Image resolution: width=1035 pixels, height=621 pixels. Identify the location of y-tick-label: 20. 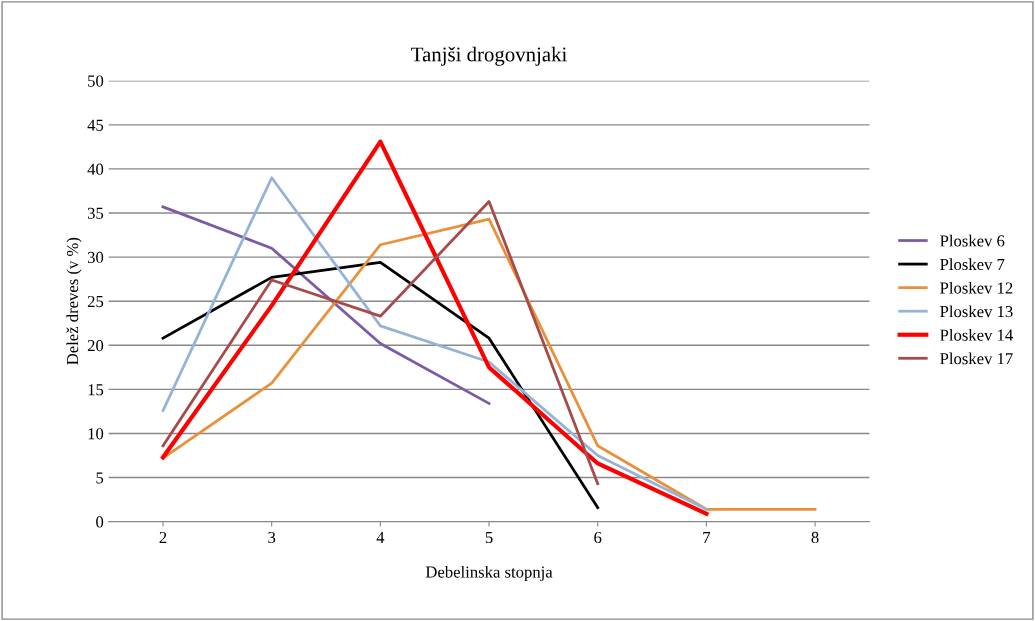
(95, 345).